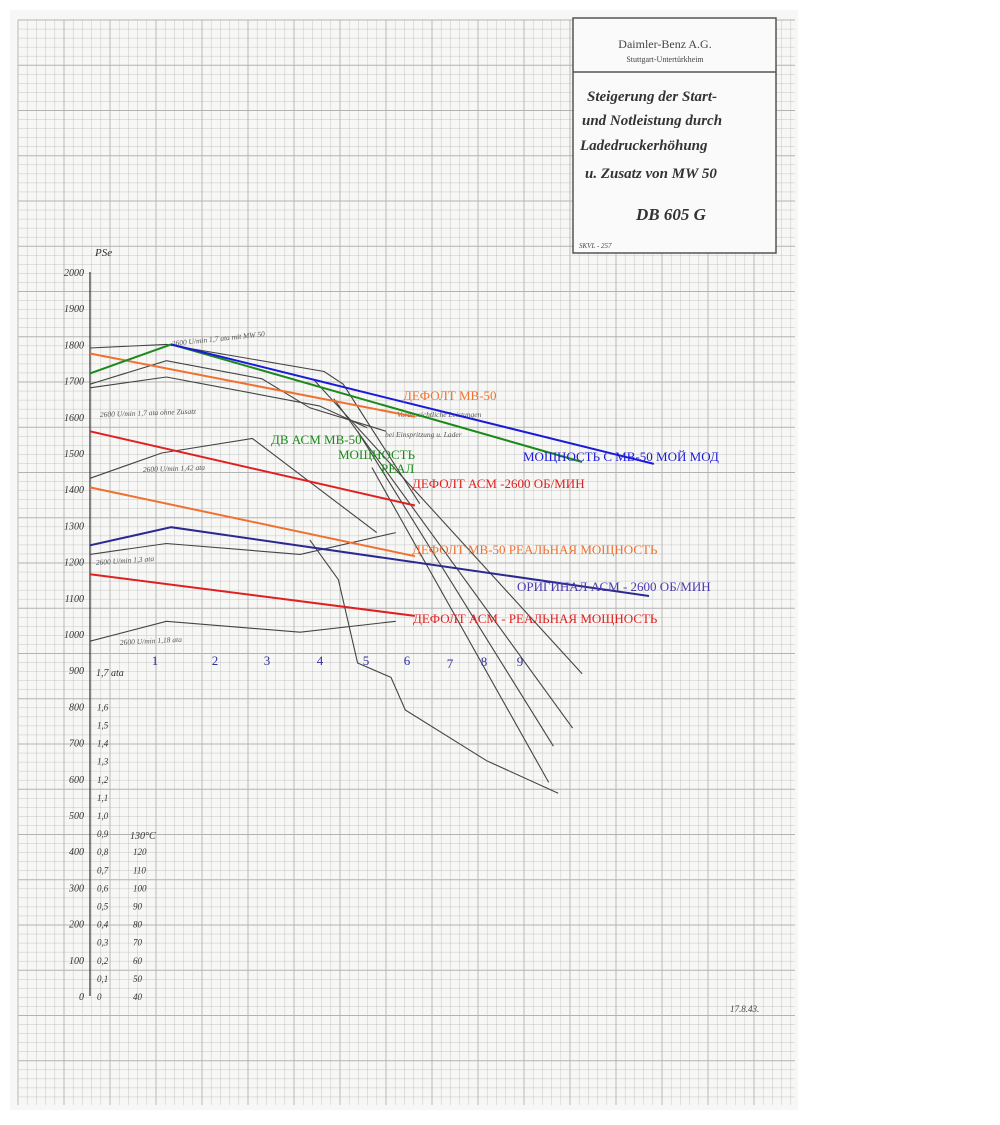 The width and height of the screenshot is (1000, 1125). Describe the element at coordinates (103, 780) in the screenshot. I see `ata-tick-label: 1,2` at that location.